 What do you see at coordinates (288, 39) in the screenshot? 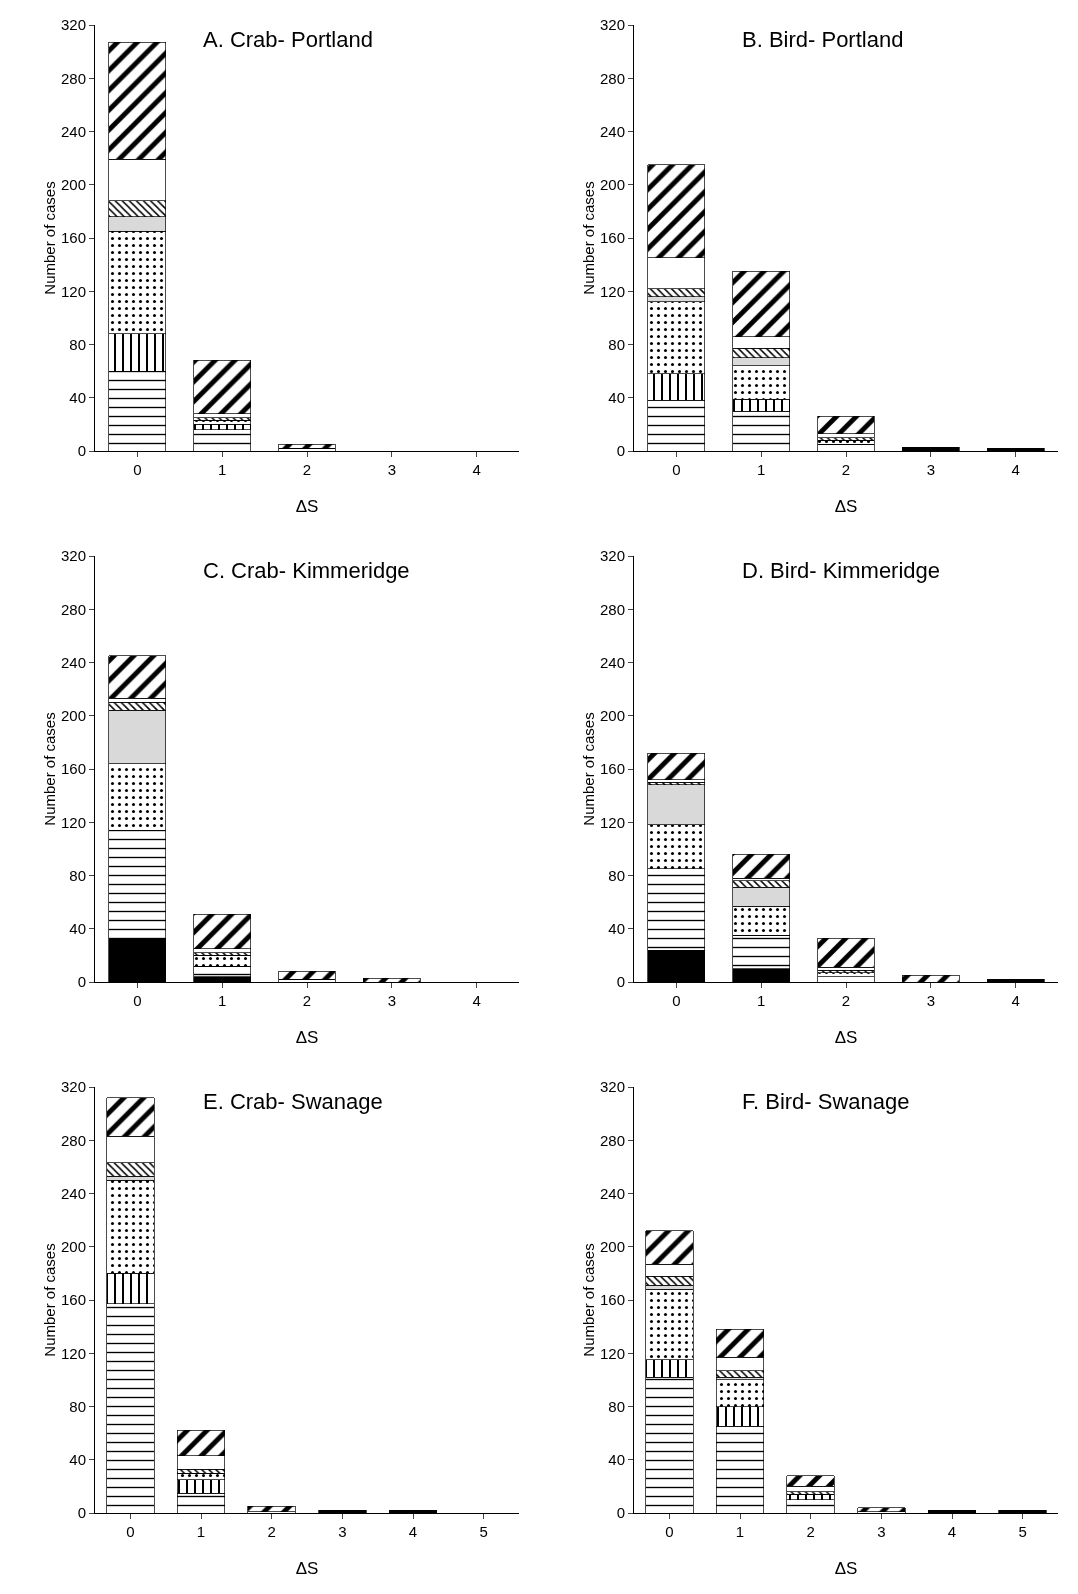
I see `chart-title: A. Crab- Portland` at bounding box center [288, 39].